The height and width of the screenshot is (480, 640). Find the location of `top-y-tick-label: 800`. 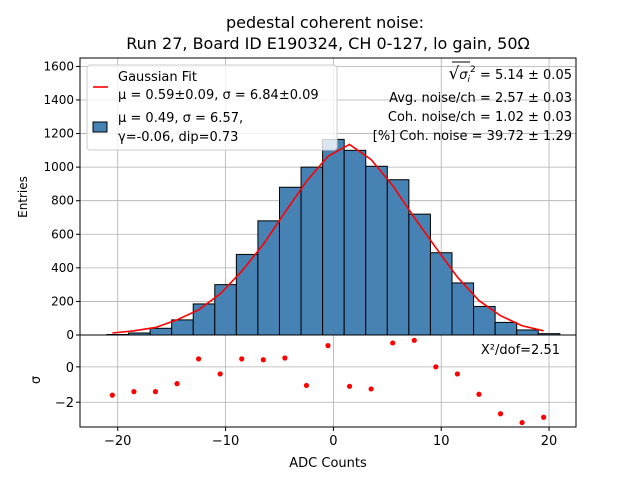

top-y-tick-label: 800 is located at coordinates (62, 201).